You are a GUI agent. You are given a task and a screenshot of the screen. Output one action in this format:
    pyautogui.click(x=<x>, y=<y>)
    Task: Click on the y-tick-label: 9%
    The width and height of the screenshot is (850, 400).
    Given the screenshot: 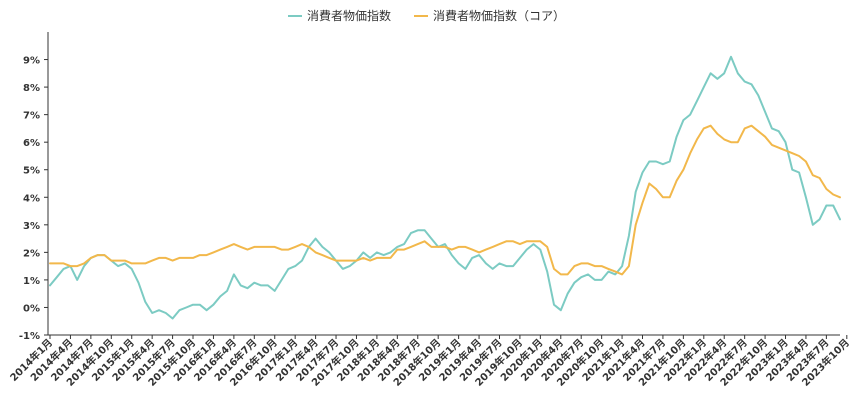 What is the action you would take?
    pyautogui.click(x=31, y=61)
    